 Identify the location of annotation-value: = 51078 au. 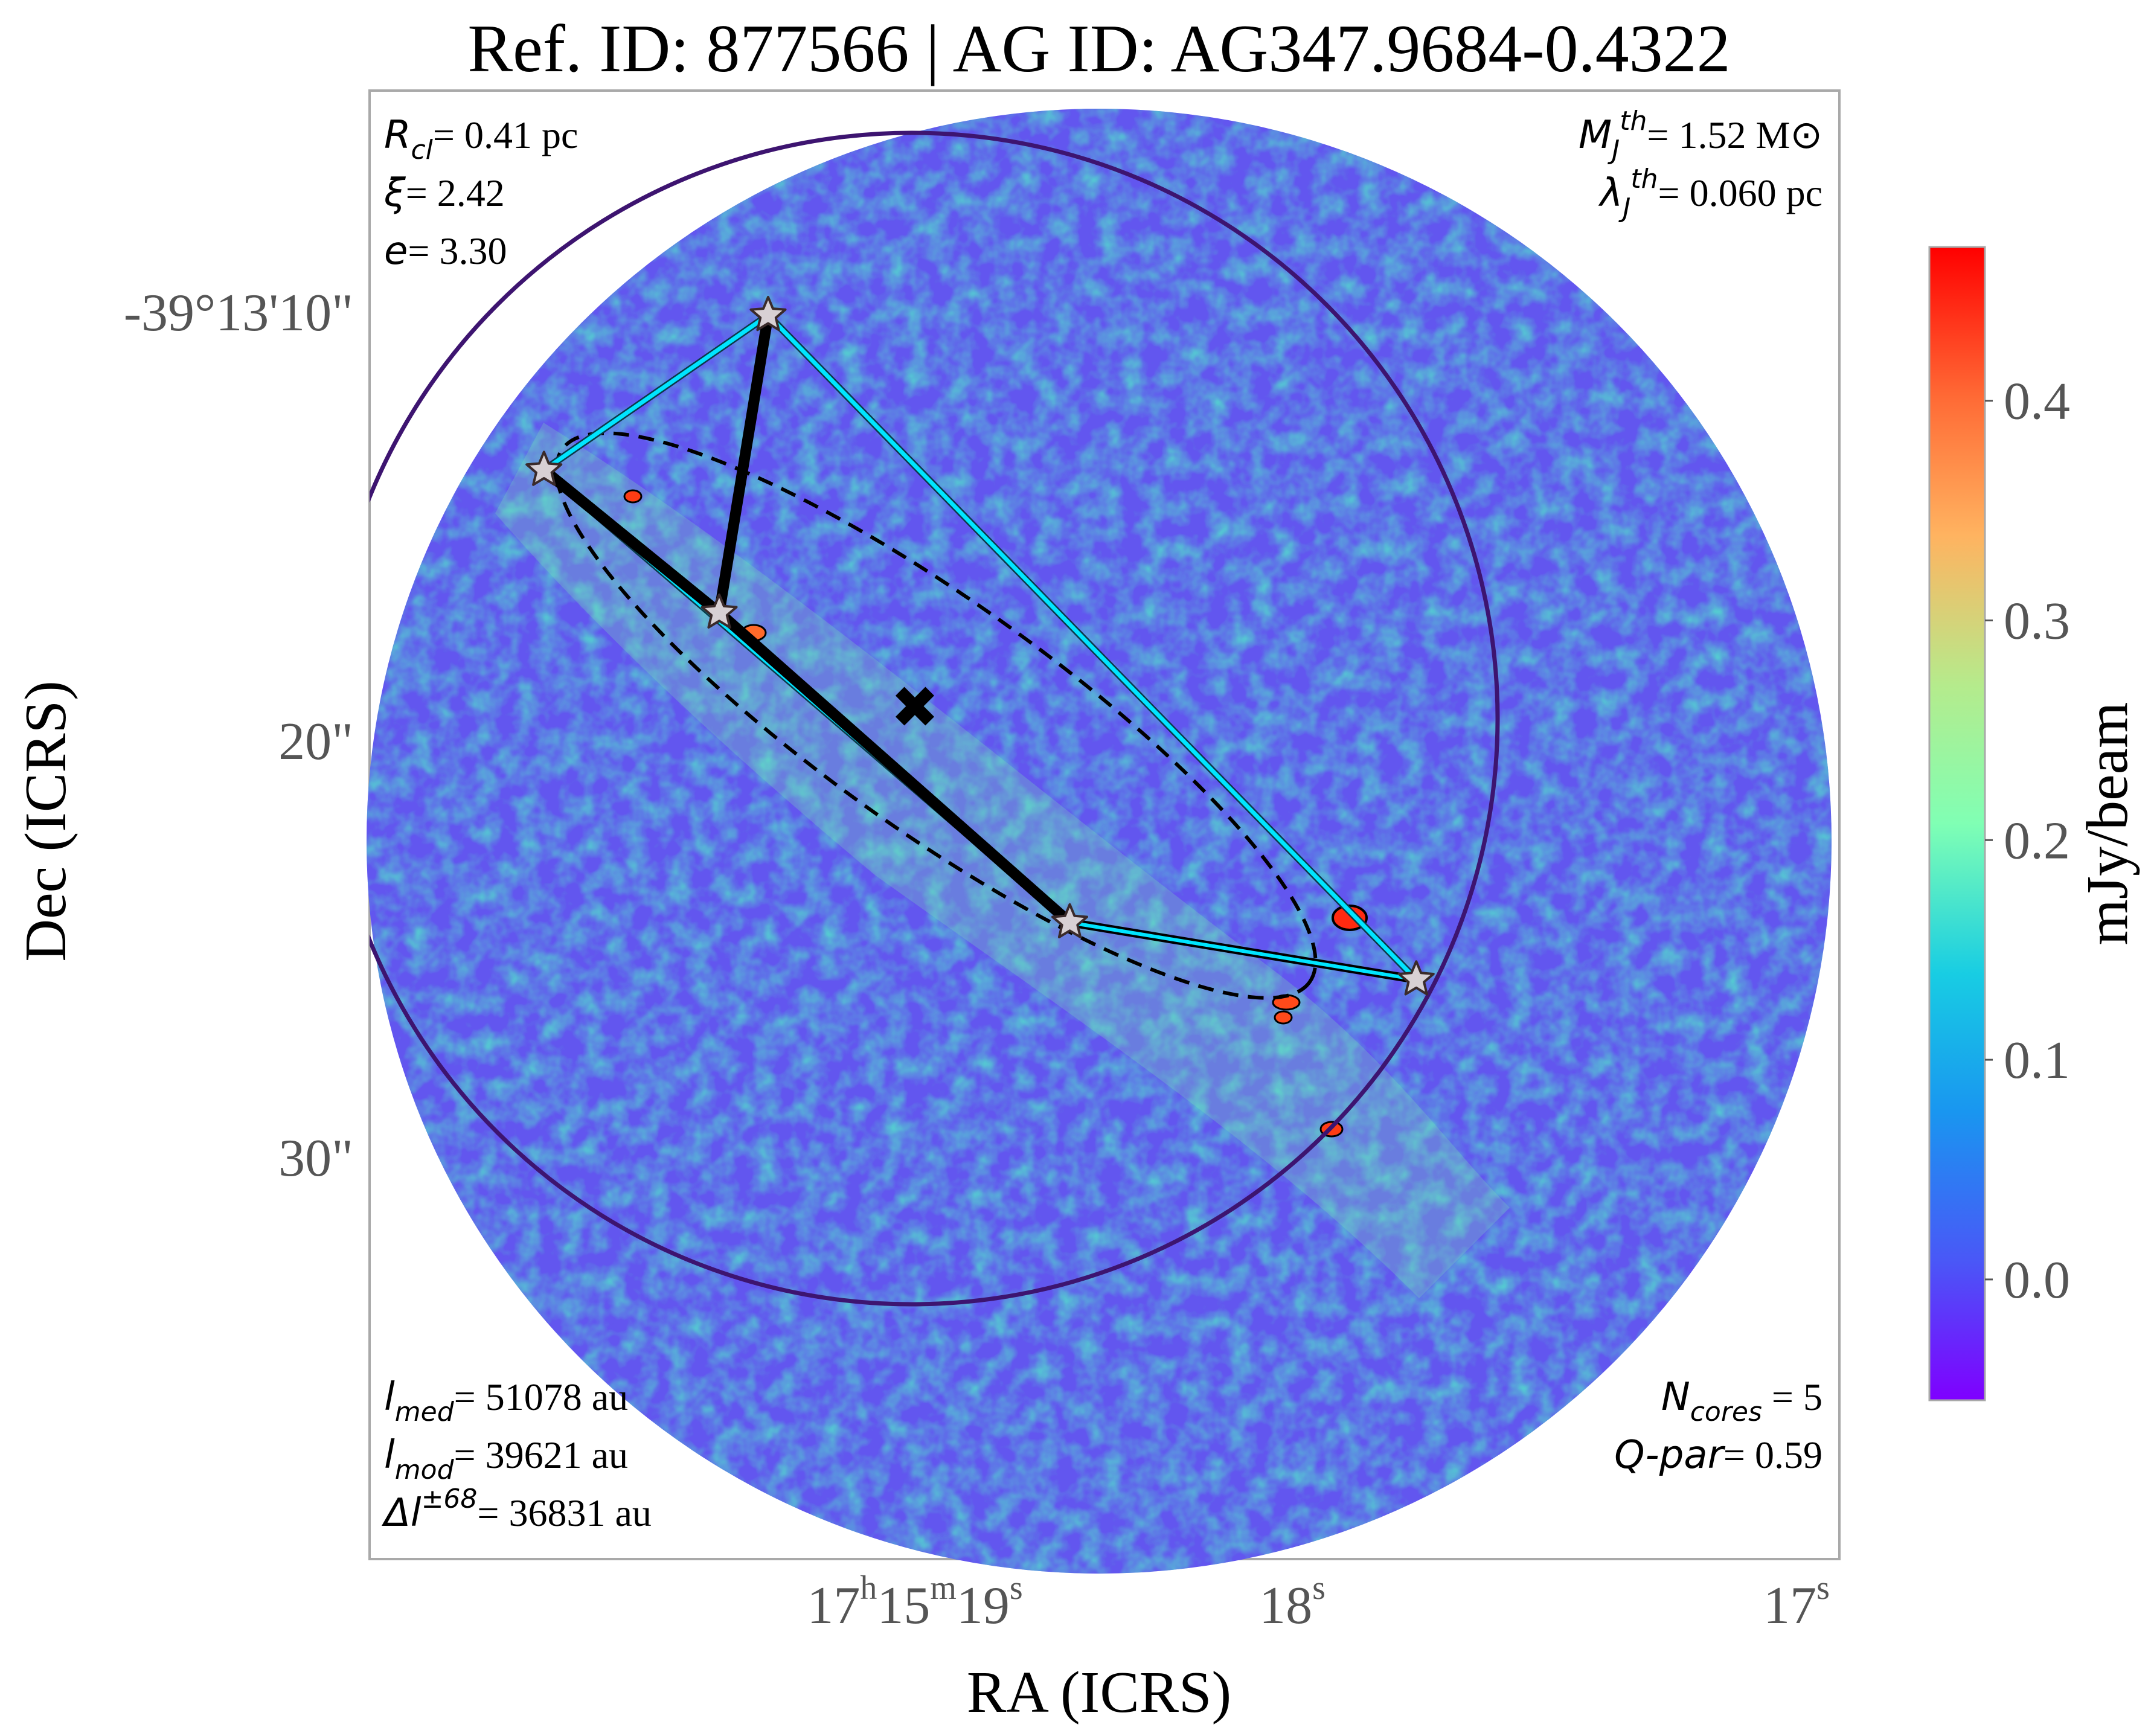
(541, 1397).